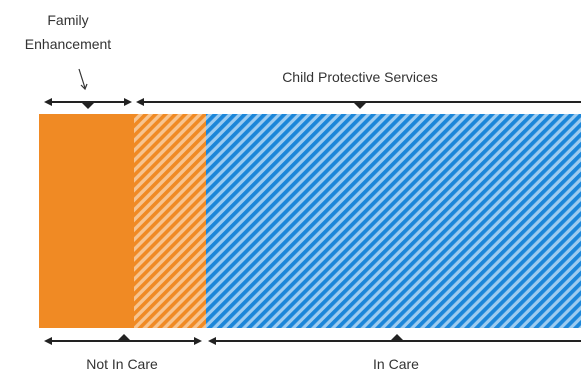 This screenshot has height=372, width=581. I want to click on in-care-label: In Care, so click(396, 364).